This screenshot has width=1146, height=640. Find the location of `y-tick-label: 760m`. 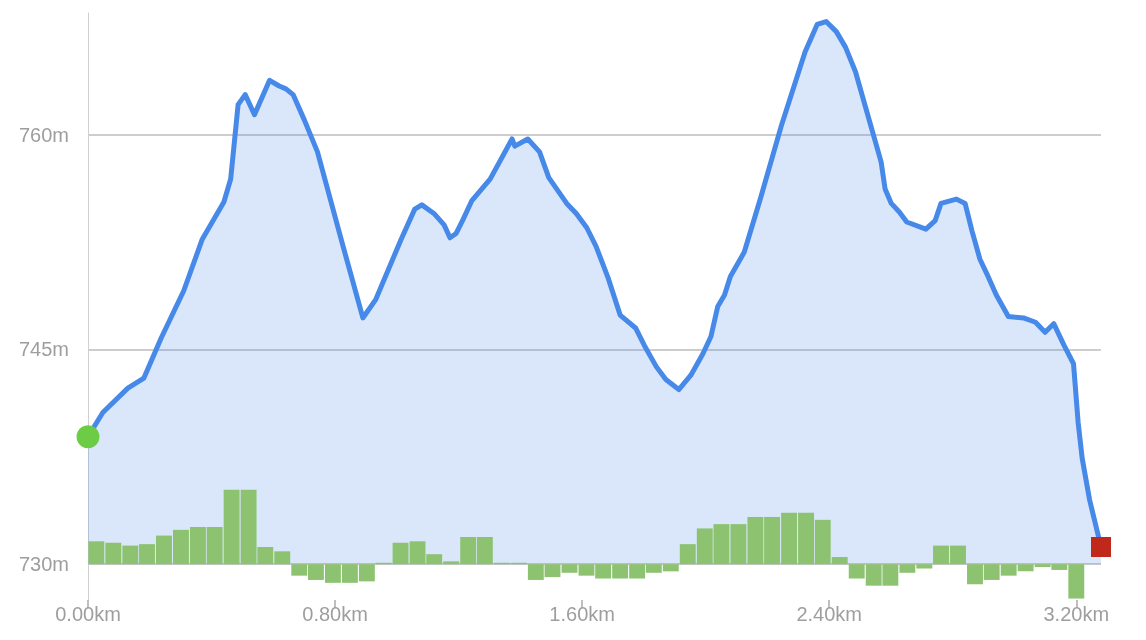

y-tick-label: 760m is located at coordinates (43, 134).